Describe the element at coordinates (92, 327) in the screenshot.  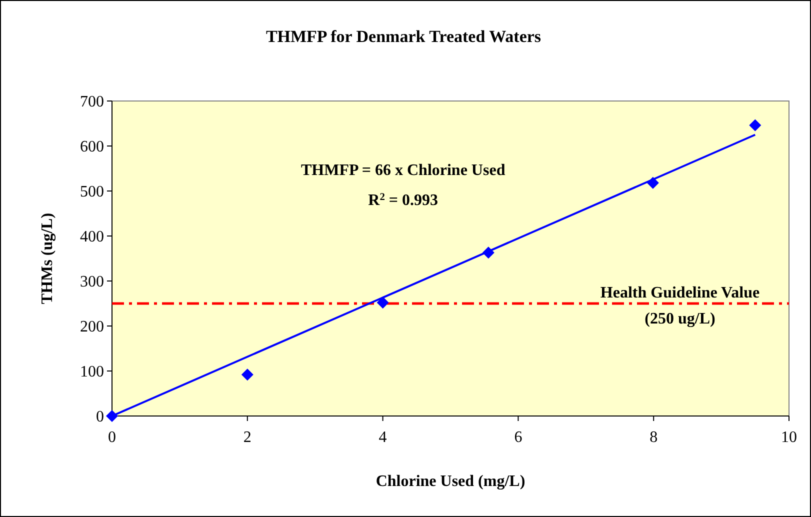
I see `y-tick-label: 200` at that location.